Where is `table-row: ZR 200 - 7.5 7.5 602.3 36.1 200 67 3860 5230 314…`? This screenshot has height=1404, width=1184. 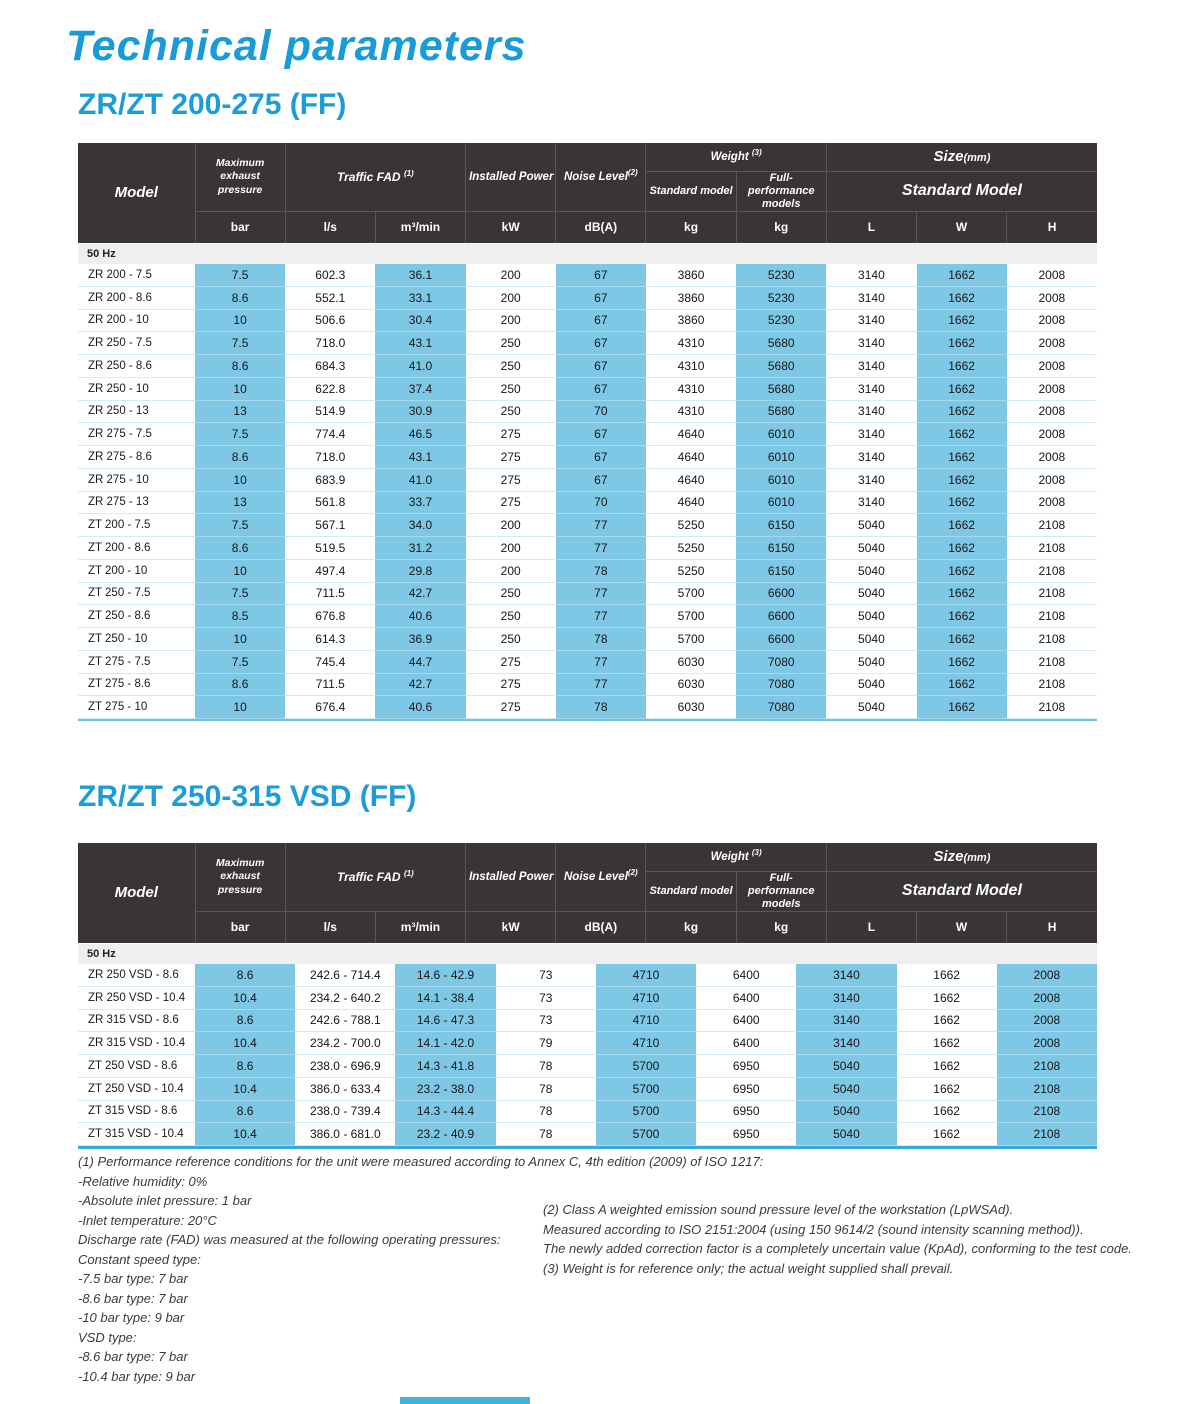 table-row: ZR 200 - 7.5 7.5 602.3 36.1 200 67 3860 5230 314… is located at coordinates (587, 275).